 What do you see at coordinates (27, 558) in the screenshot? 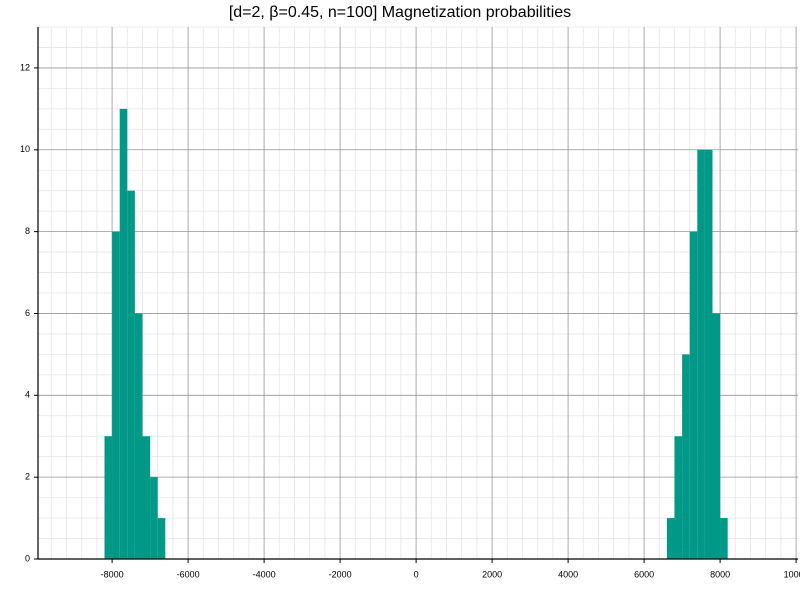
I see `y-tick-label: 0` at bounding box center [27, 558].